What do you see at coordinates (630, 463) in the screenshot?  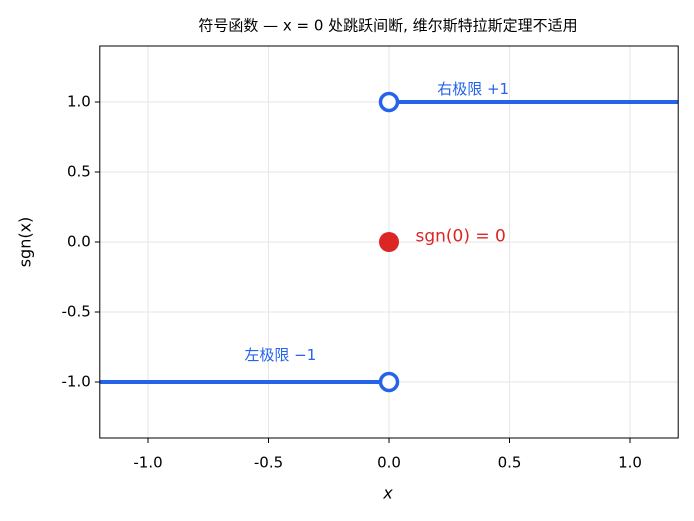 I see `x-tick-label: 1.0` at bounding box center [630, 463].